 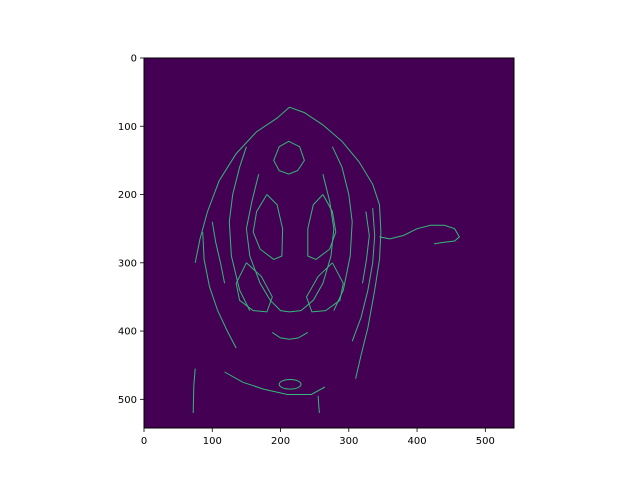 What do you see at coordinates (318, 404) in the screenshot?
I see `edge-chin-strap-right` at bounding box center [318, 404].